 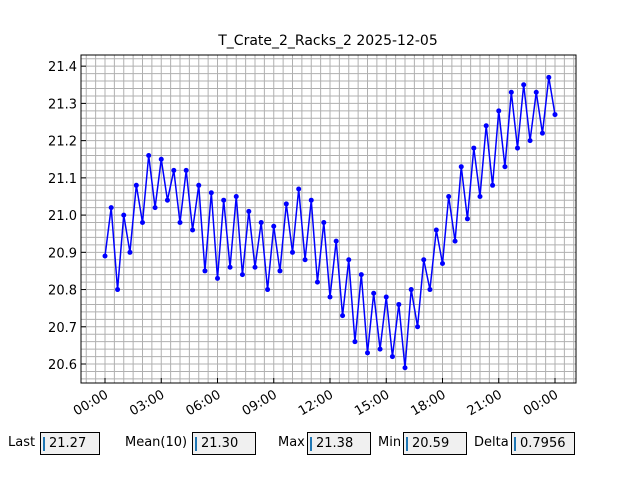 What do you see at coordinates (62, 67) in the screenshot?
I see `y-tick-label: 21.4` at bounding box center [62, 67].